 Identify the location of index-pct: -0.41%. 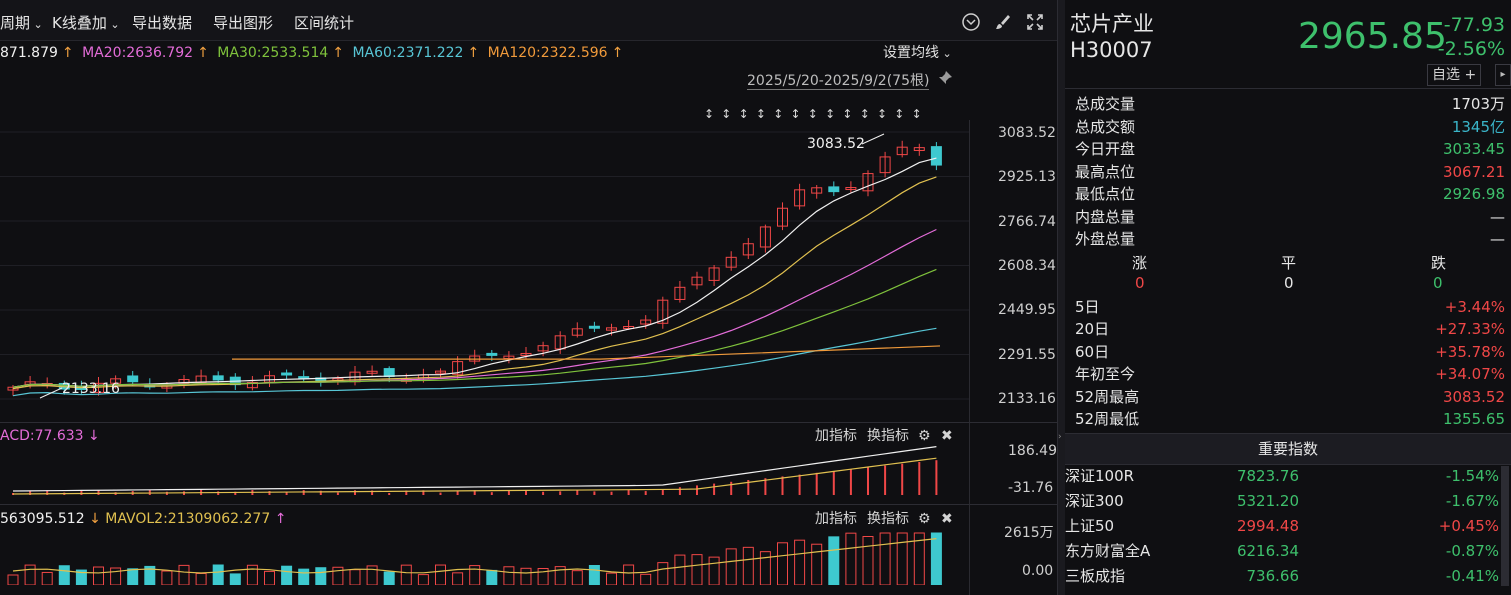
(1472, 576).